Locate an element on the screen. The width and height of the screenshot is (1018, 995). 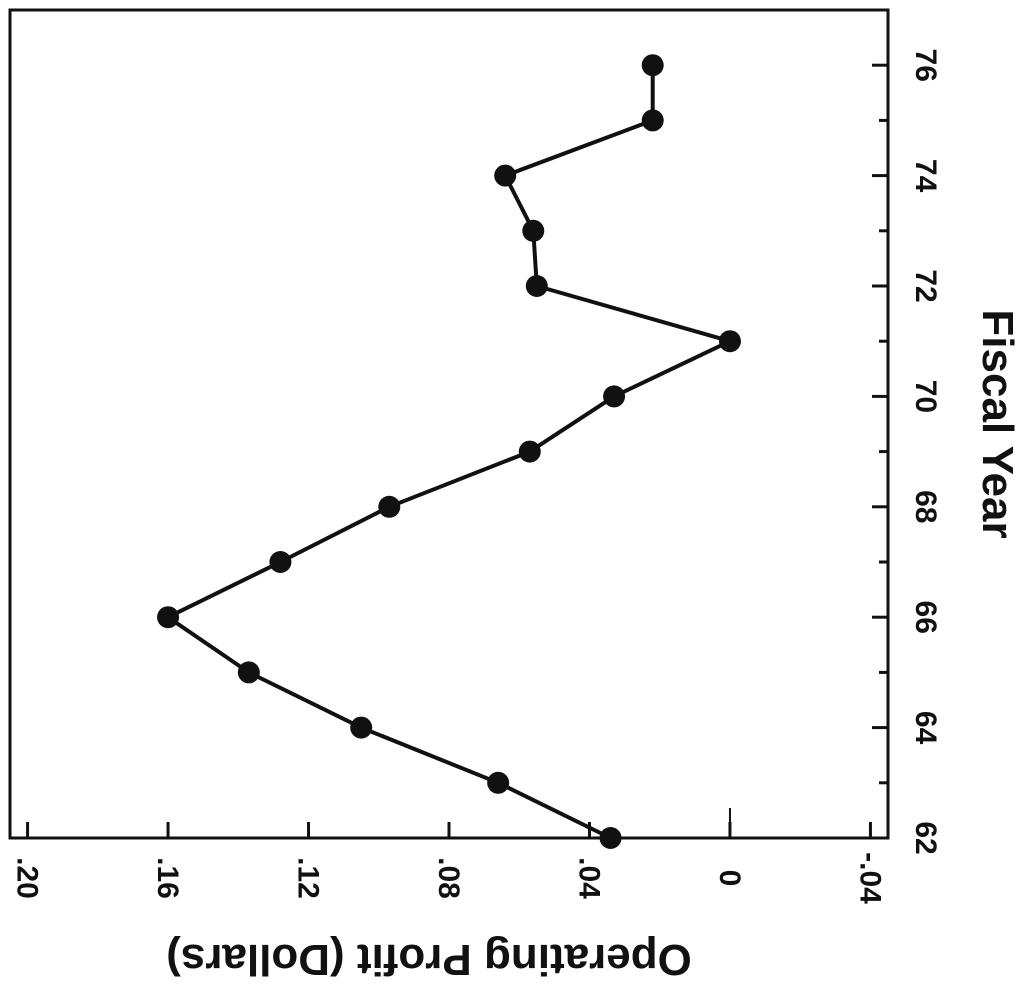
x-tick-label: 76 is located at coordinates (925, 65).